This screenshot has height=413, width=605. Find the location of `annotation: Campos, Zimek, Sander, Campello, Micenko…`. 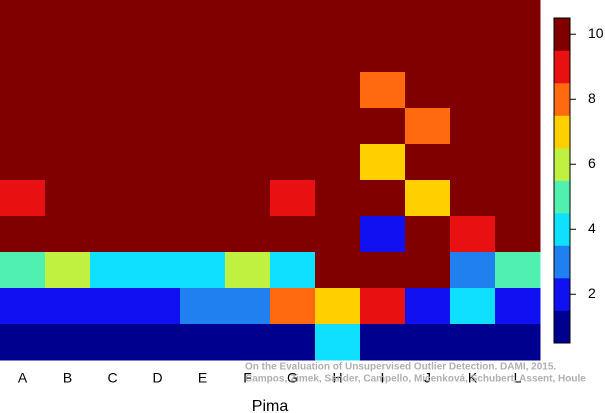

annotation: Campos, Zimek, Sander, Campello, Micenko… is located at coordinates (415, 379).